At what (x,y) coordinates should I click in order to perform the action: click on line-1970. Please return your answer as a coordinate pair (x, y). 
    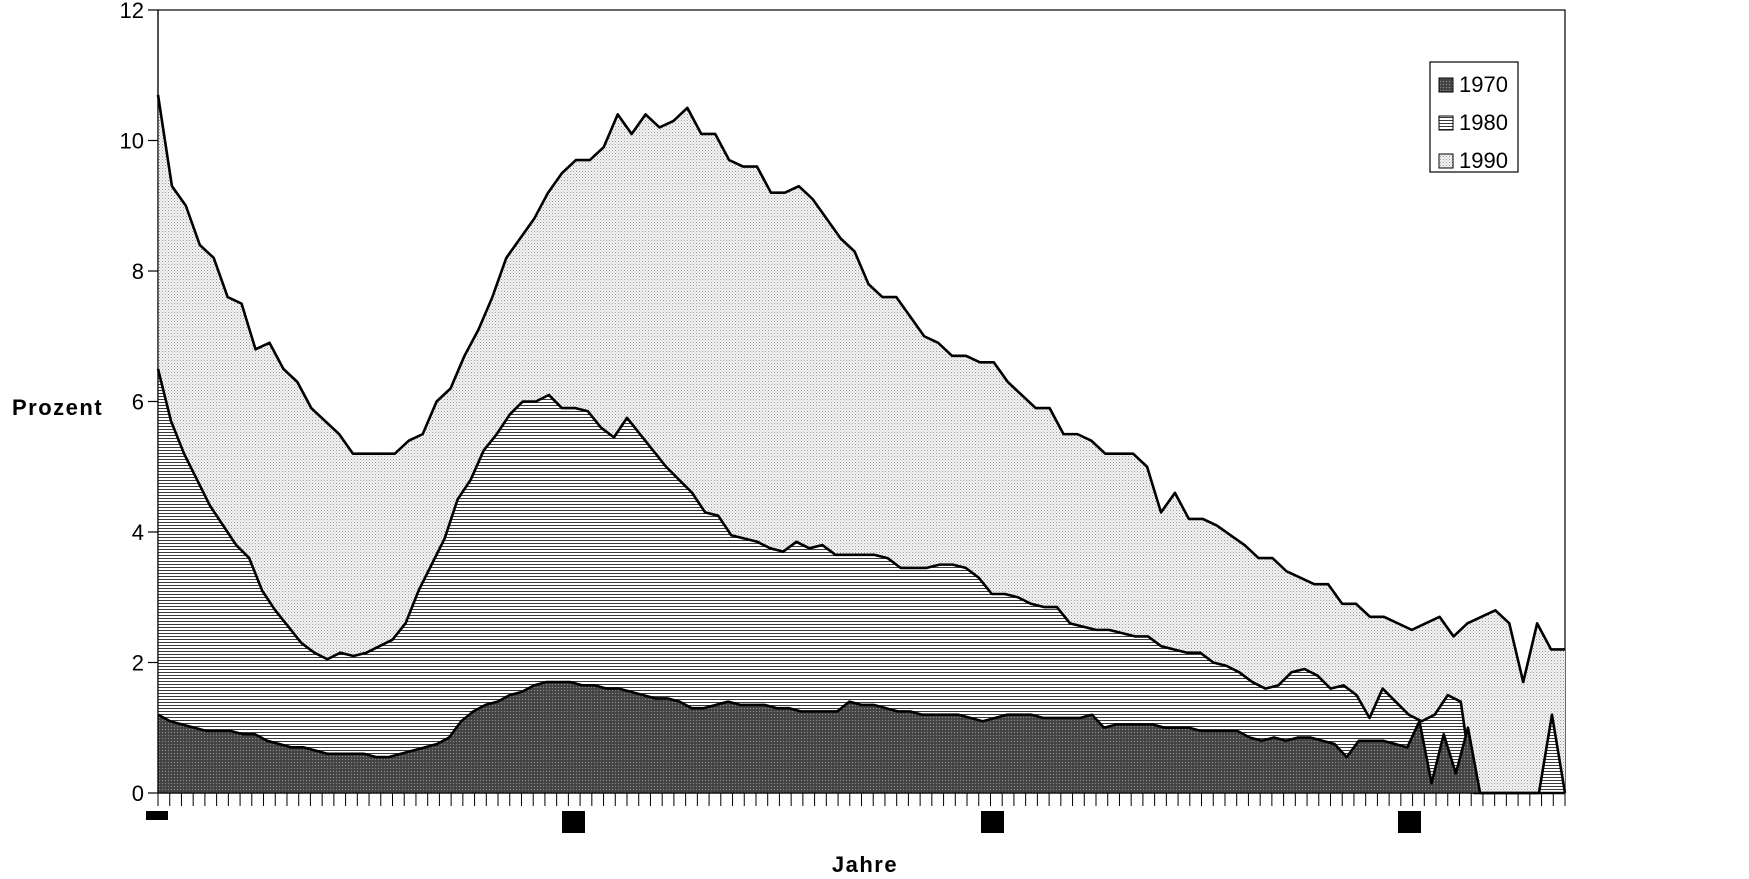
    Looking at the image, I should click on (861, 737).